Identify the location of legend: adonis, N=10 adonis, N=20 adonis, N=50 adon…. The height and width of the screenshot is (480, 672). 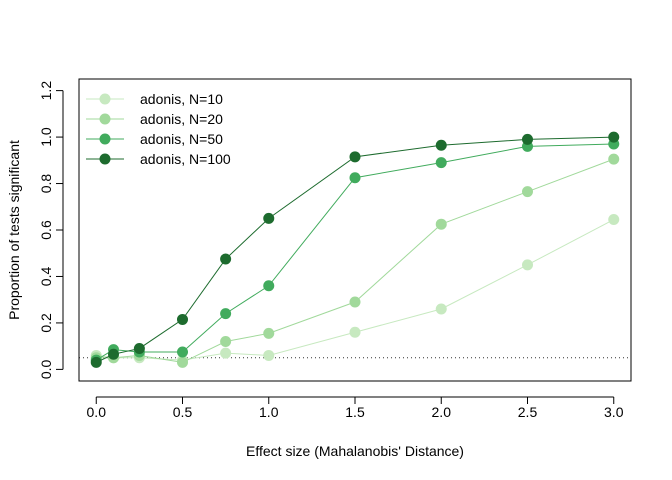
(158, 129).